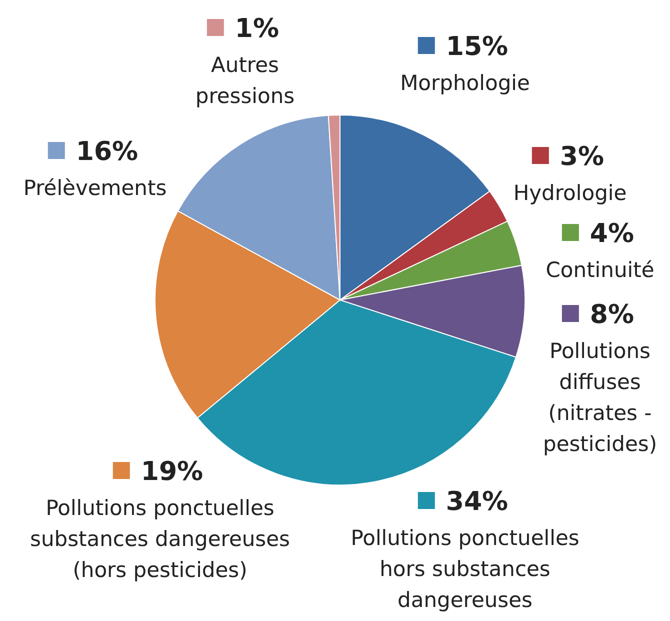  I want to click on data-label: 34%, so click(477, 502).